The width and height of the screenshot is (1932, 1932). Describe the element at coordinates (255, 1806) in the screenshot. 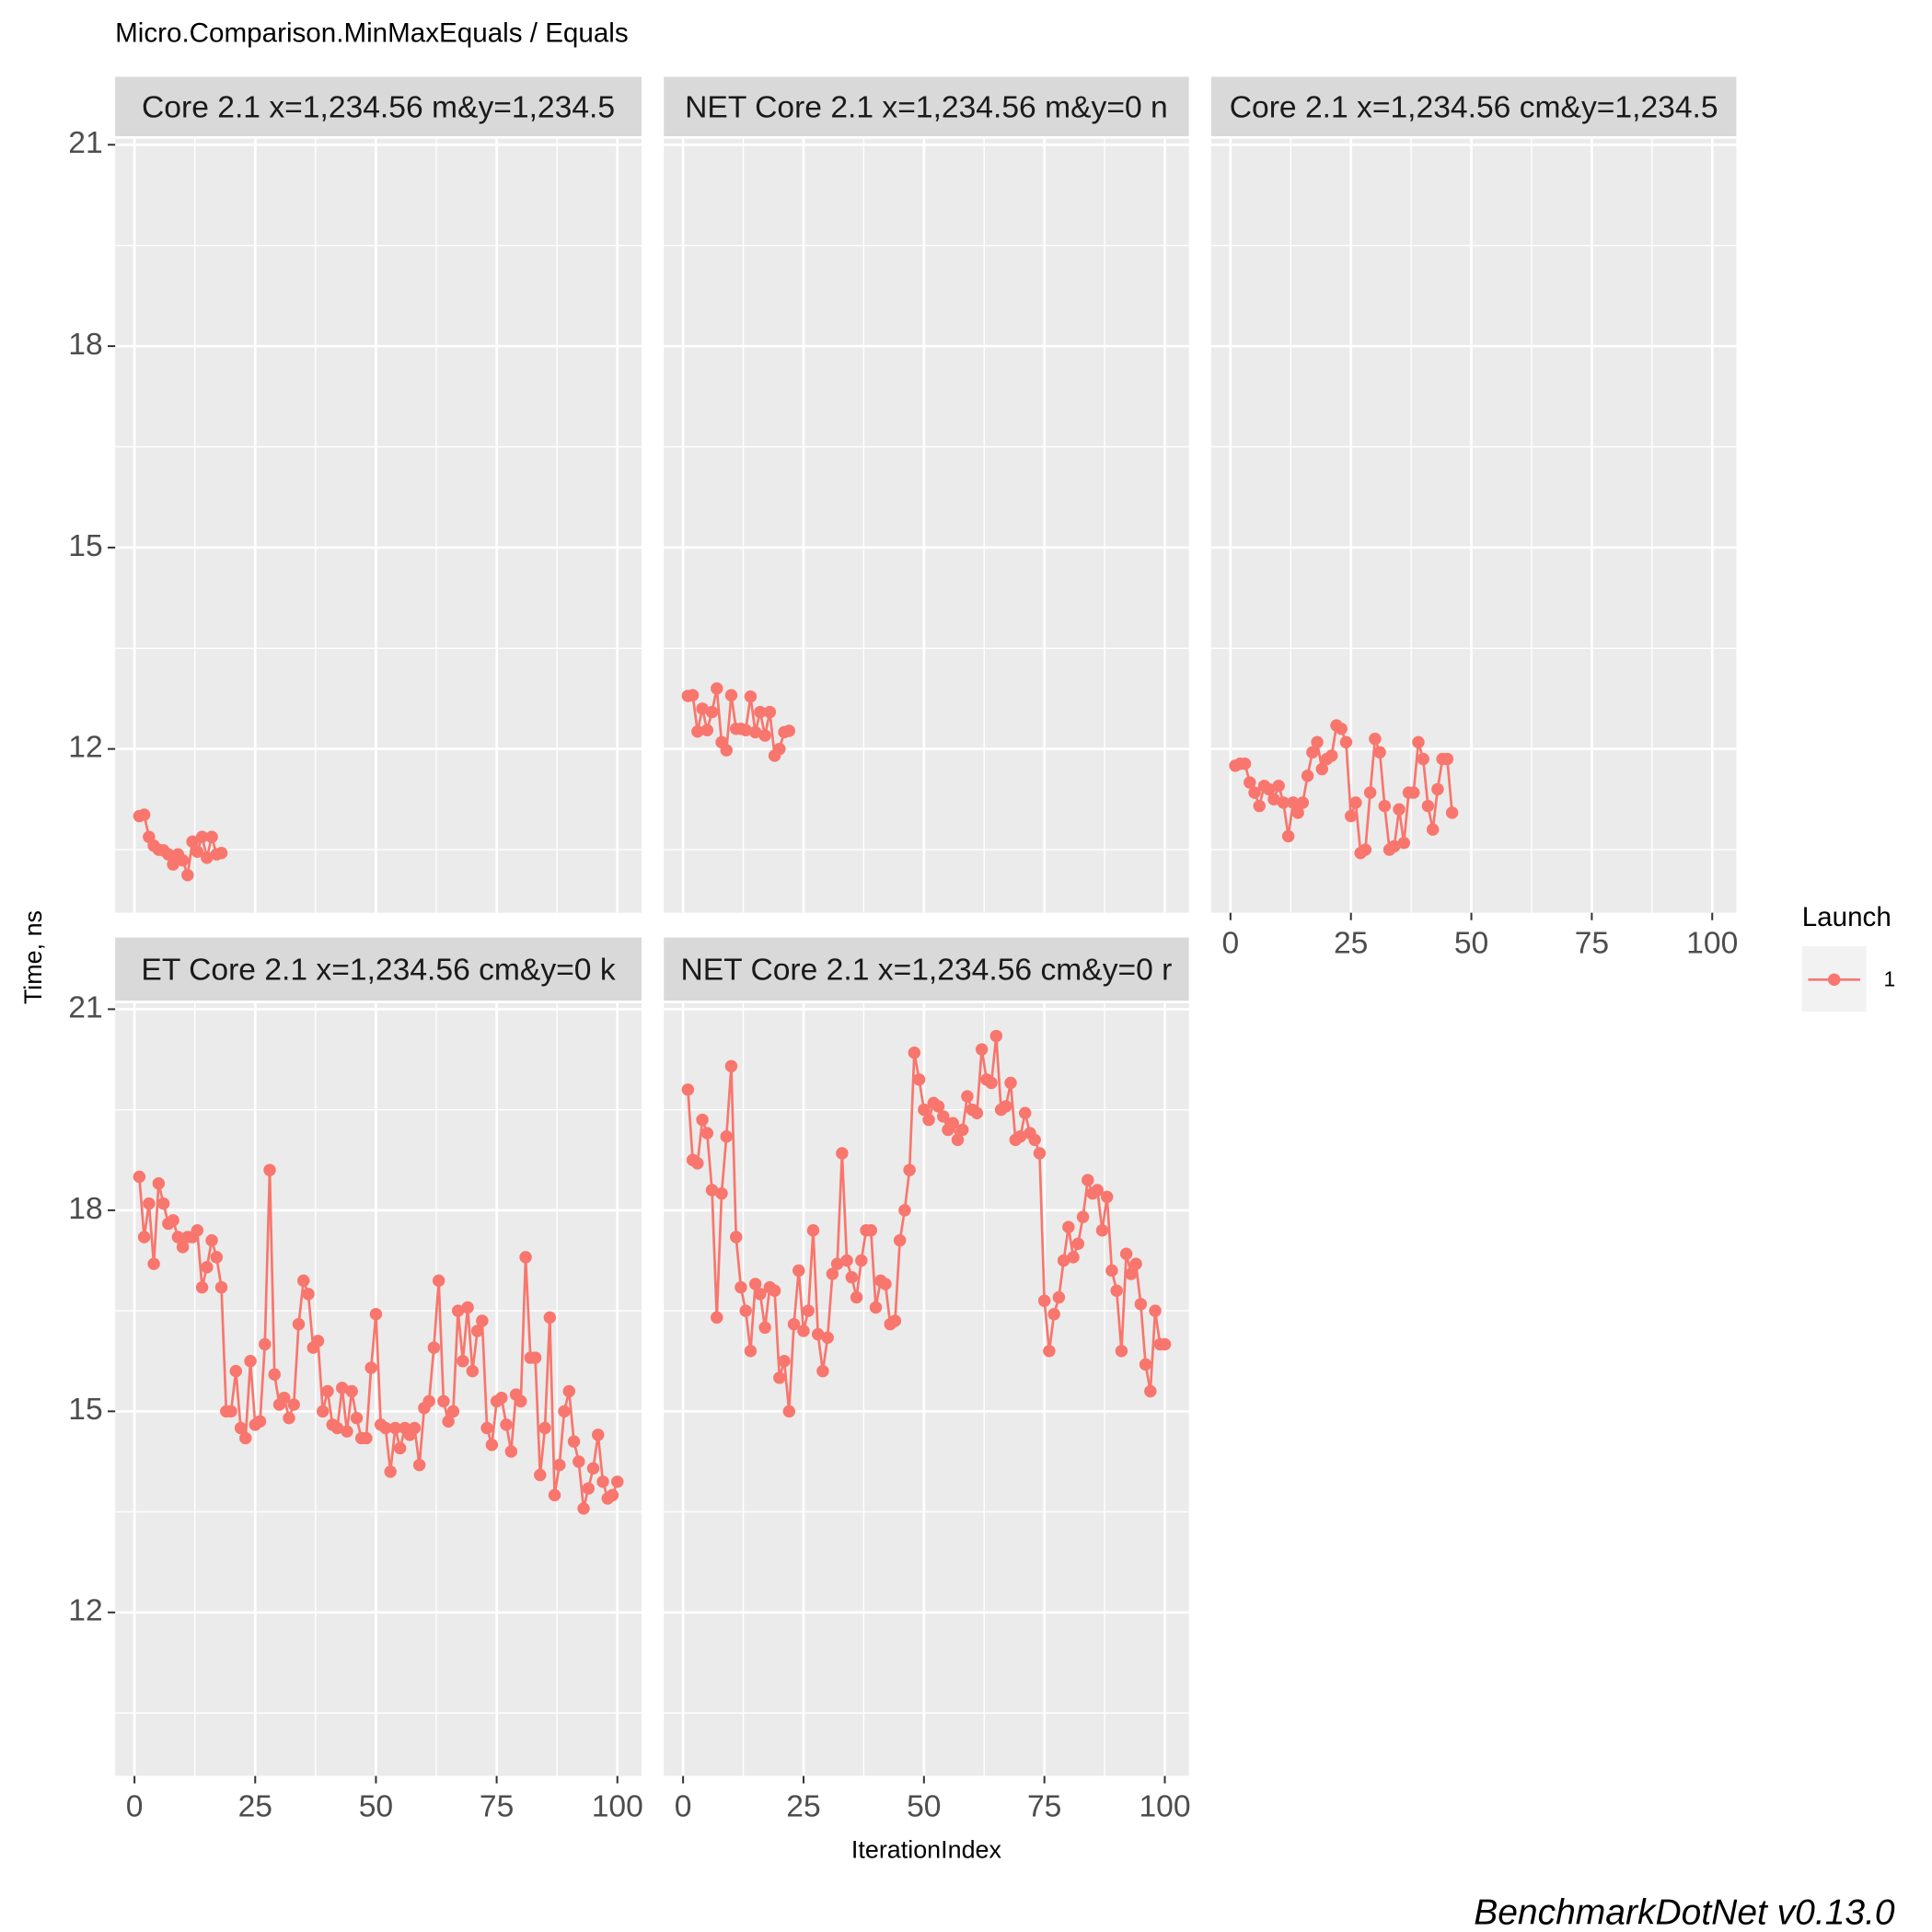

I see `x-tick-label: 25` at that location.